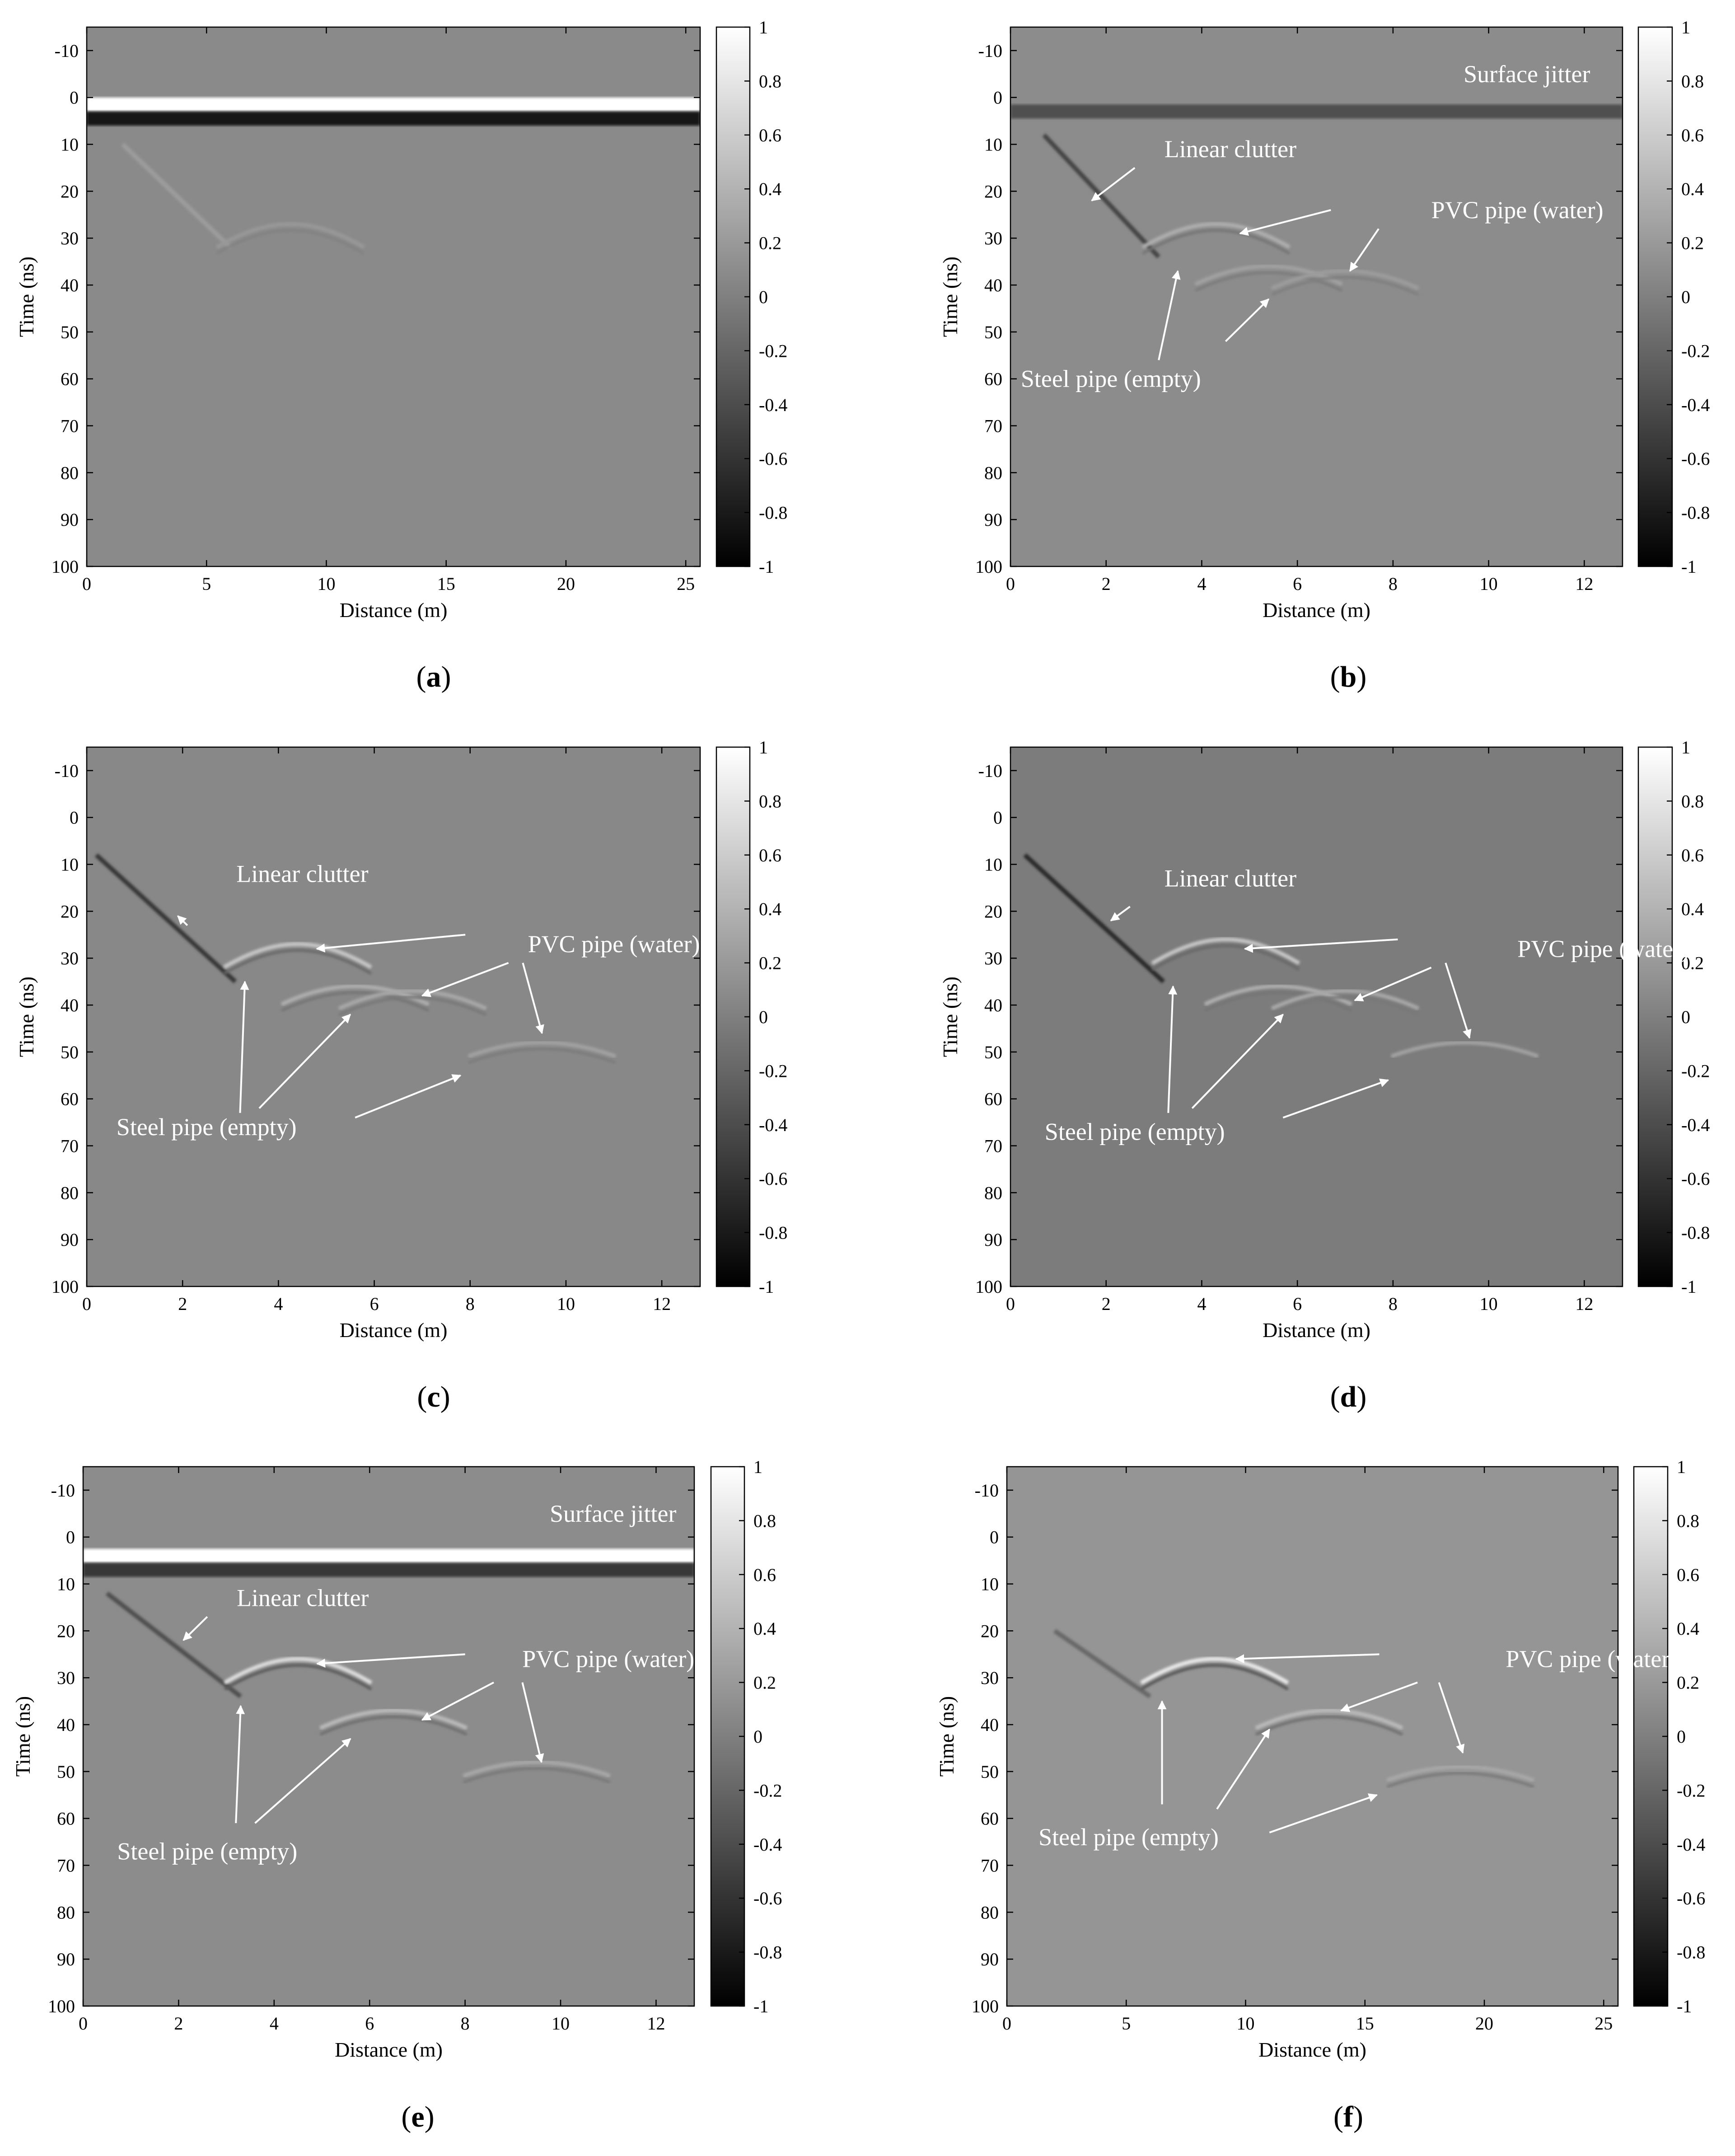 The image size is (1735, 2156). I want to click on x-tick-label: 20, so click(566, 584).